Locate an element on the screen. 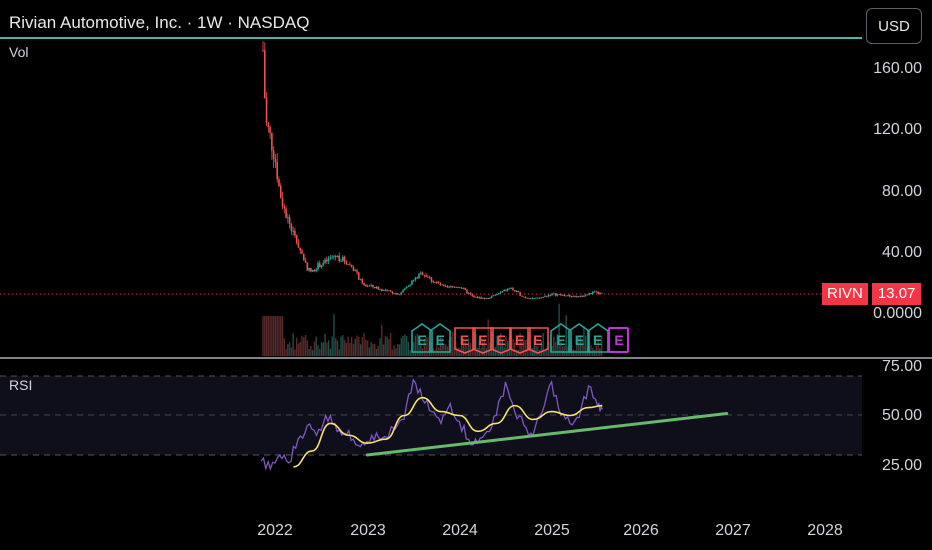 Image resolution: width=932 pixels, height=550 pixels. rsi-pane-label: RSI is located at coordinates (21, 385).